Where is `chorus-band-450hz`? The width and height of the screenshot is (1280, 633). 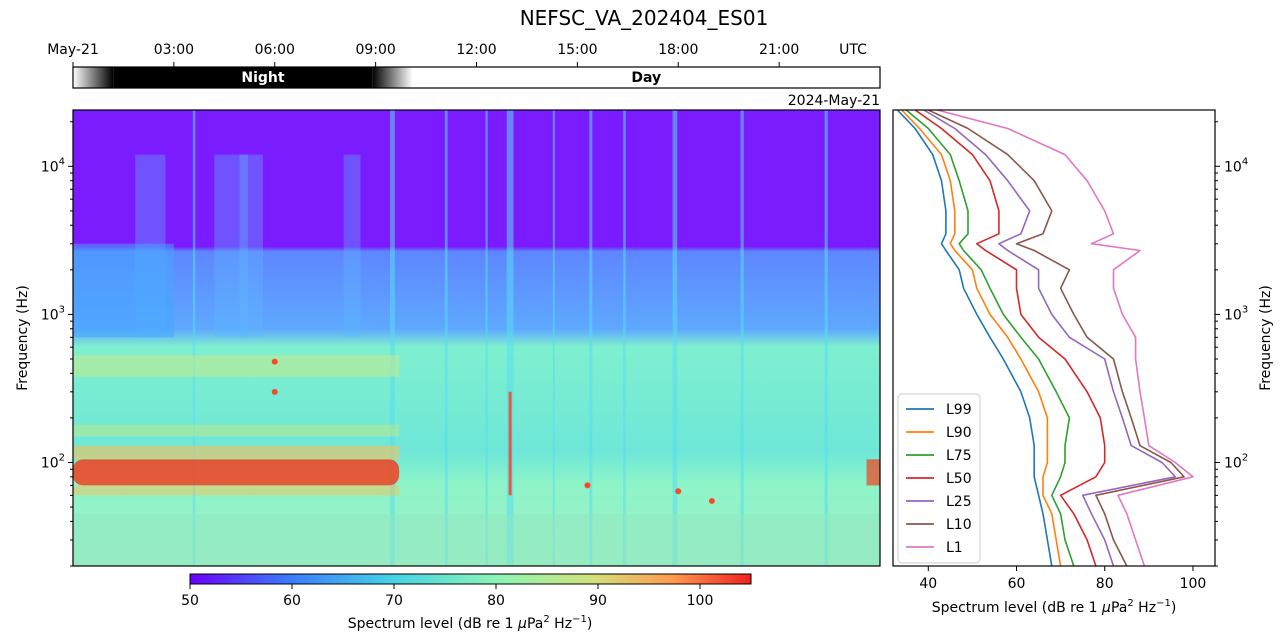 chorus-band-450hz is located at coordinates (236, 366).